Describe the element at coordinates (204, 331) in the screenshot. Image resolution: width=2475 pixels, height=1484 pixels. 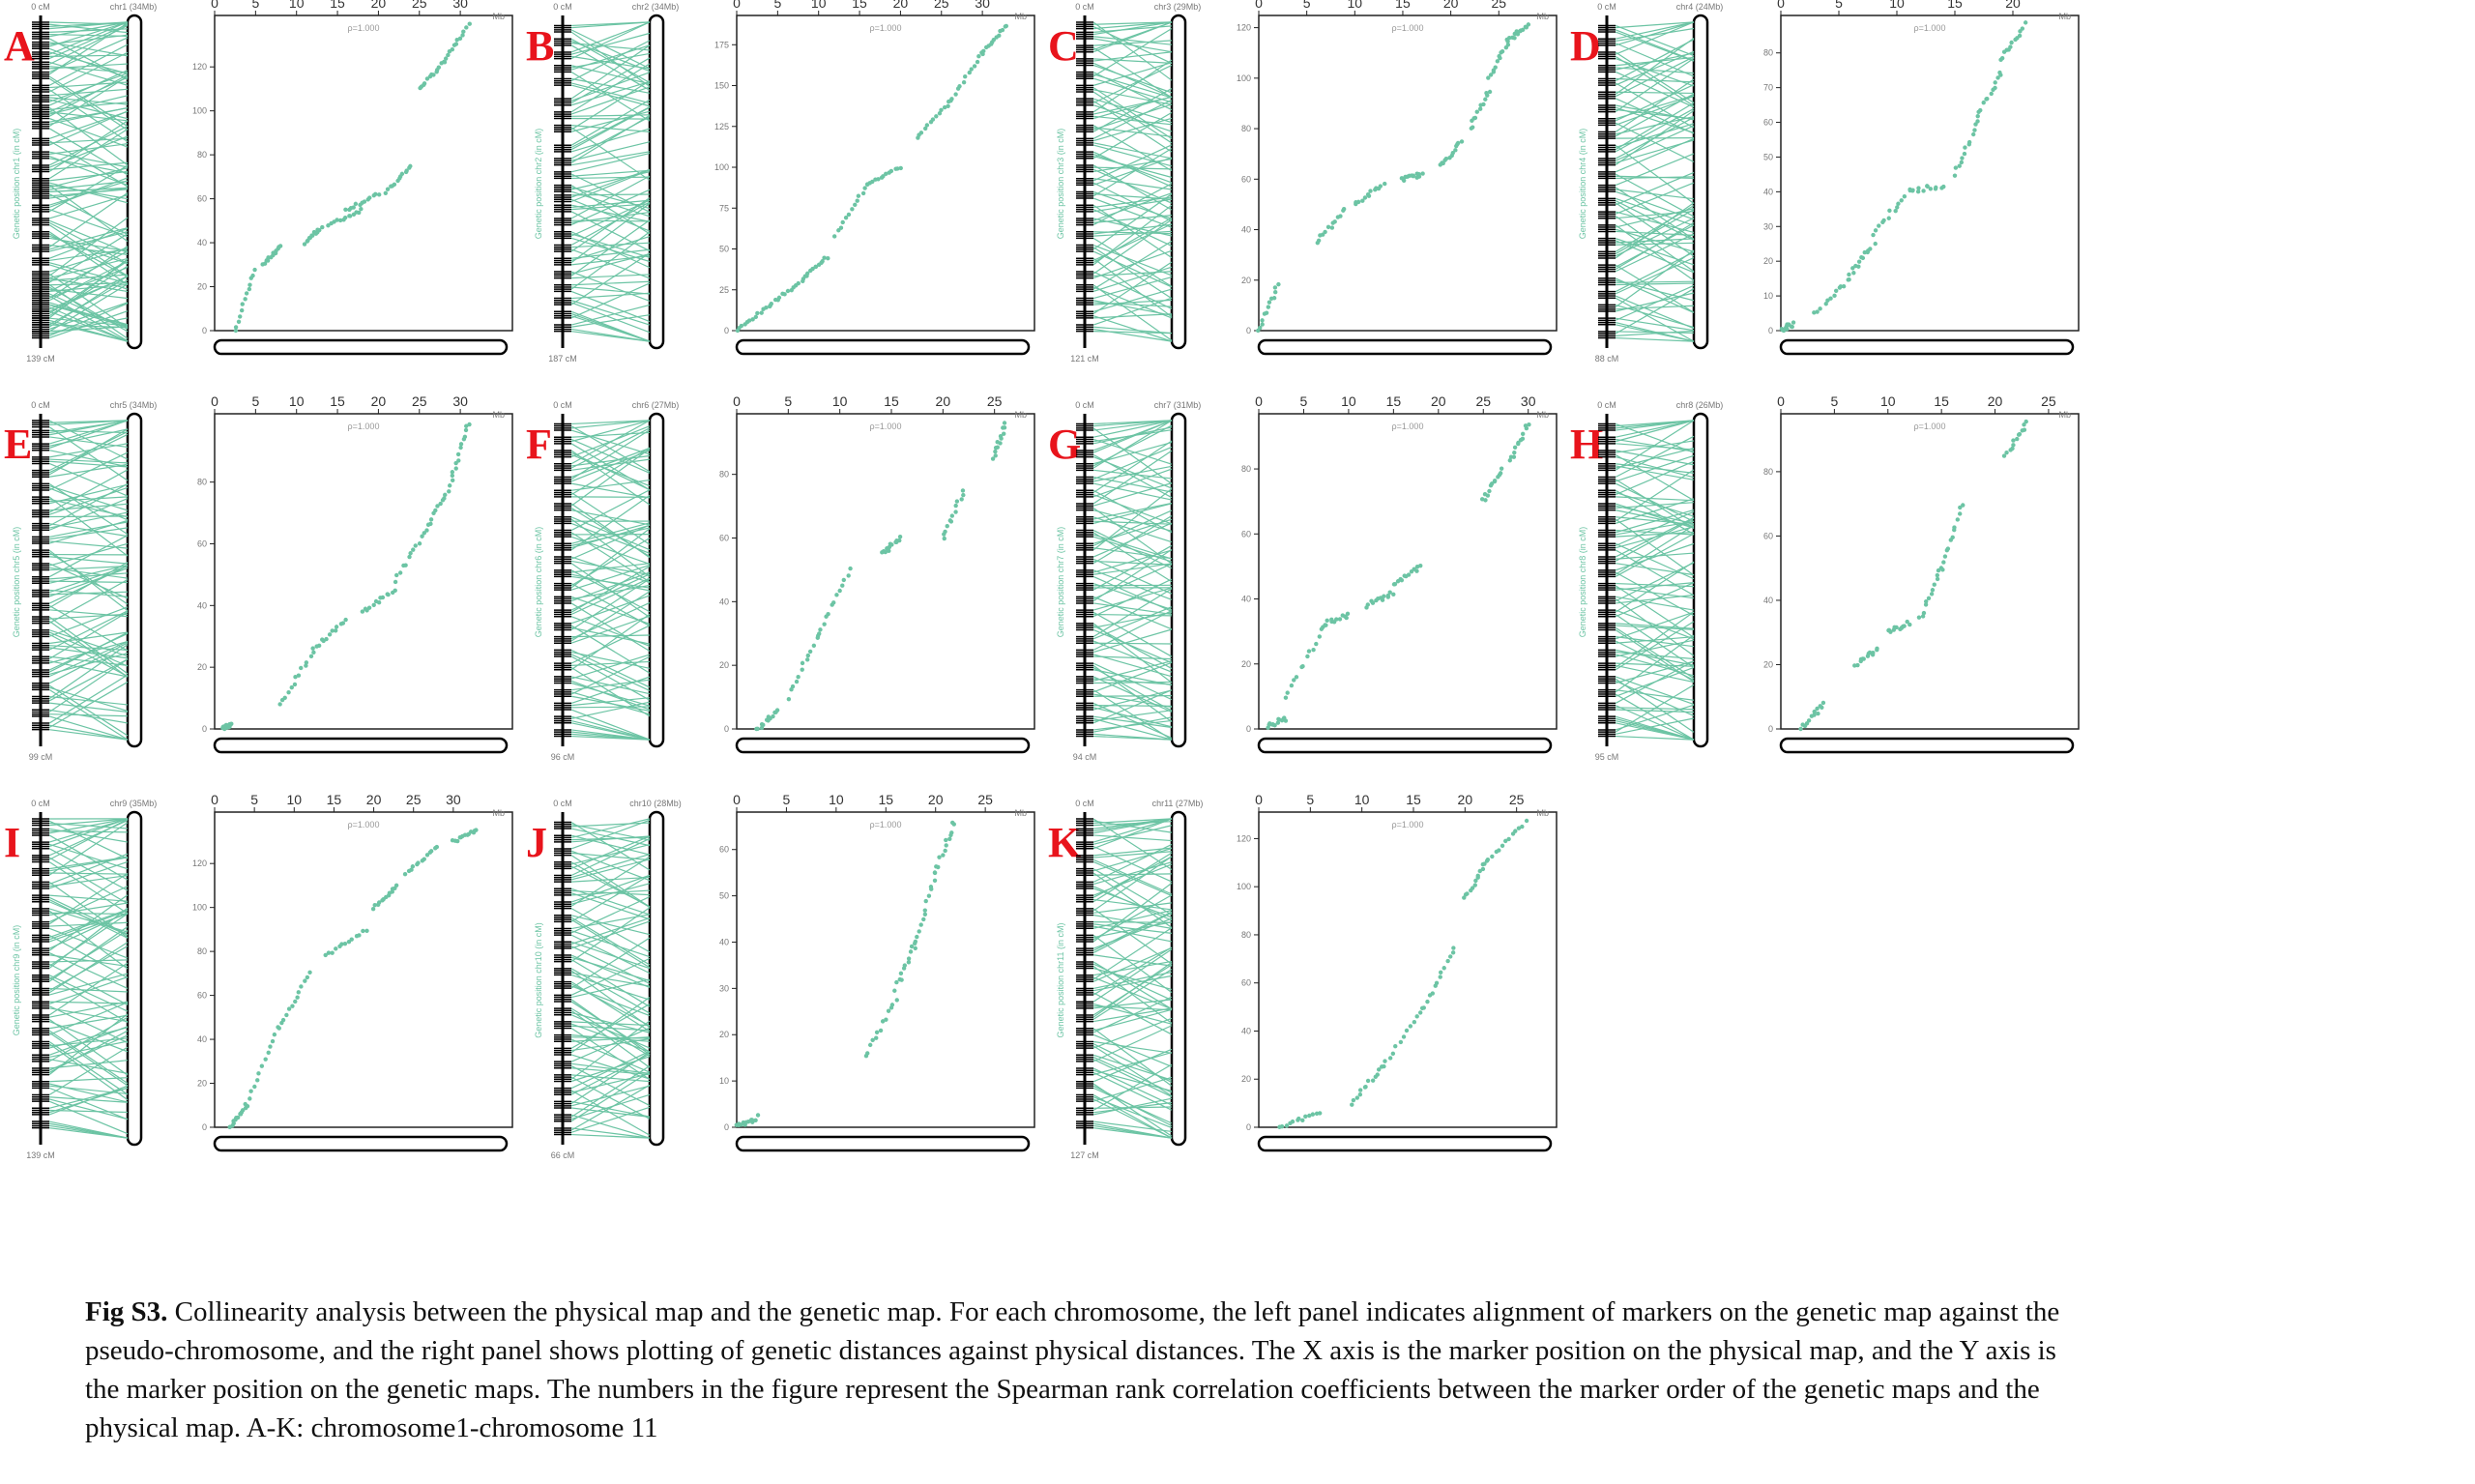
I see `y-tick-label: 0` at that location.